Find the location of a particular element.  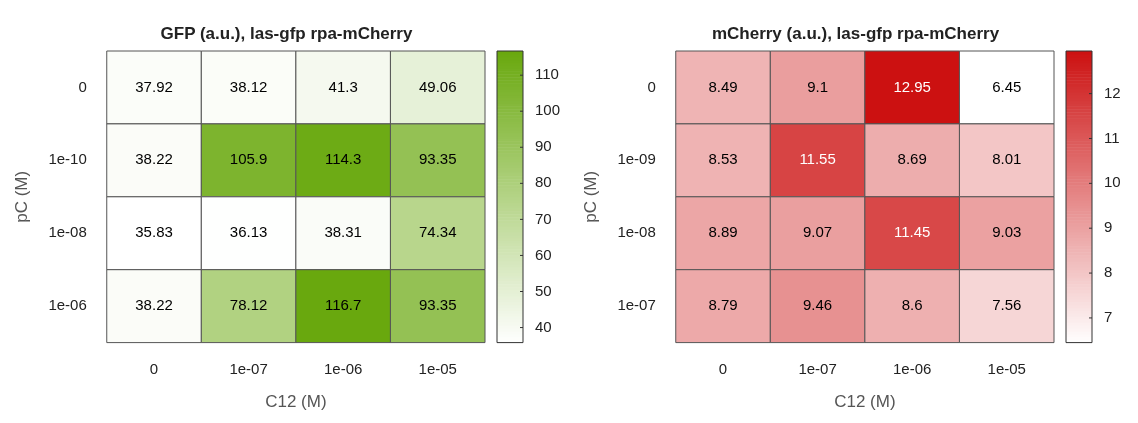

chart-title: GFP (a.u.), las-gfp rpa-mCherry is located at coordinates (286, 34).